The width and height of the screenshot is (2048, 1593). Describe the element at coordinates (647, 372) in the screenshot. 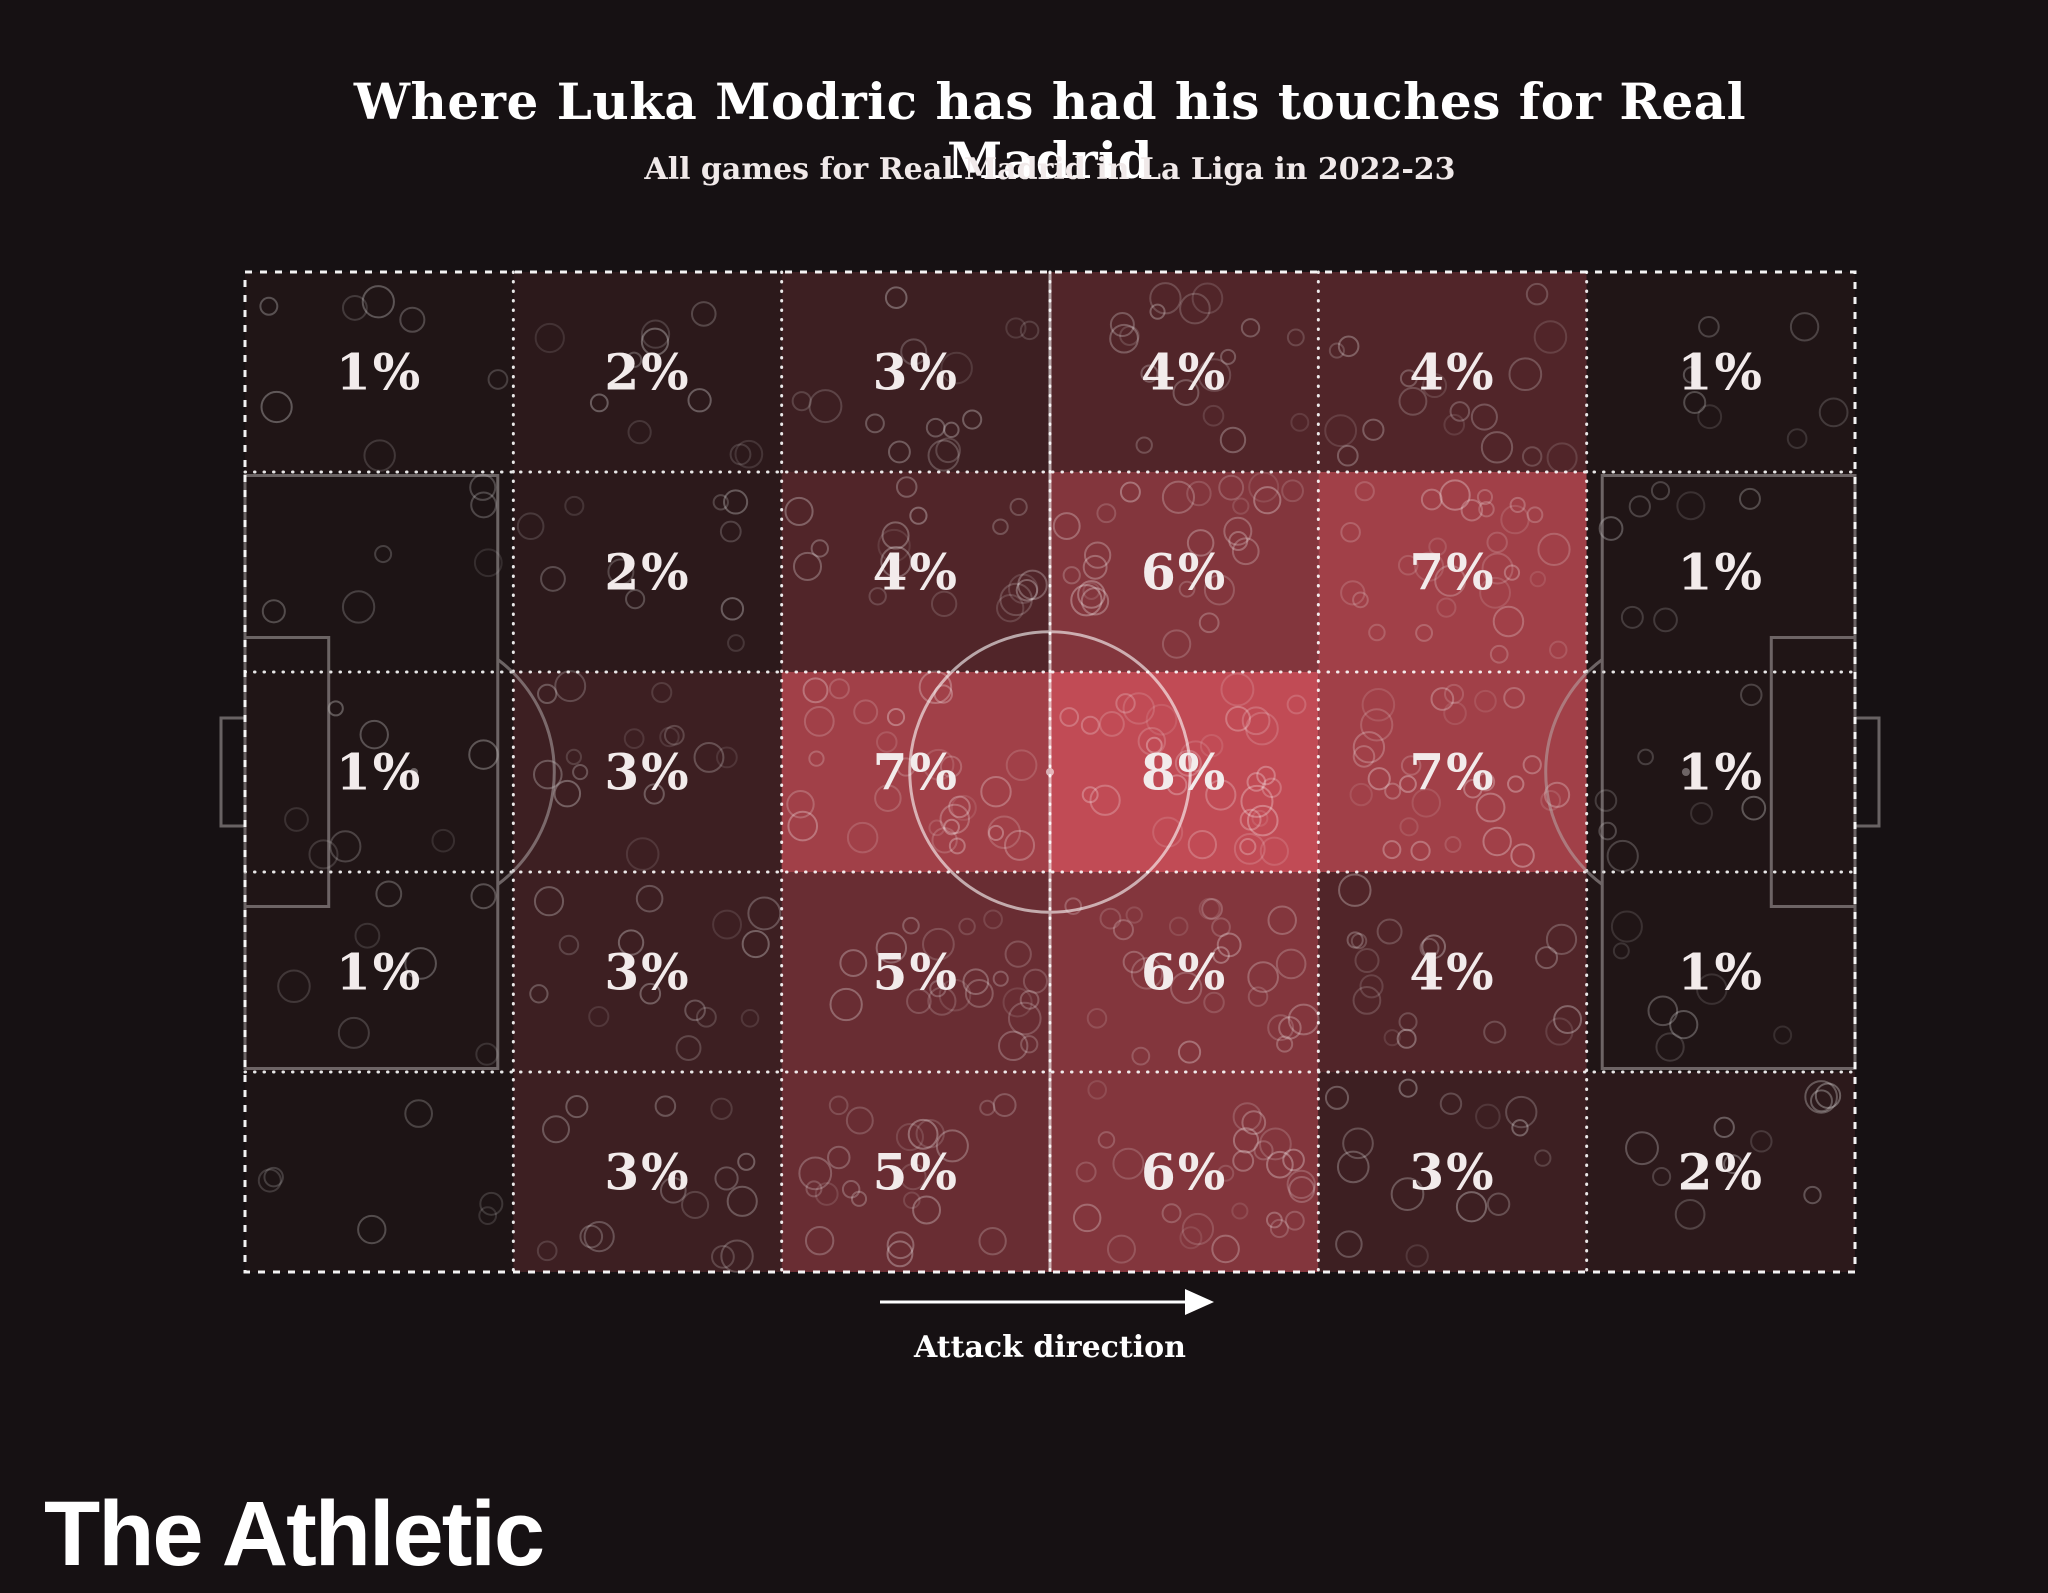

I see `zone-percentage-label: 2%` at that location.